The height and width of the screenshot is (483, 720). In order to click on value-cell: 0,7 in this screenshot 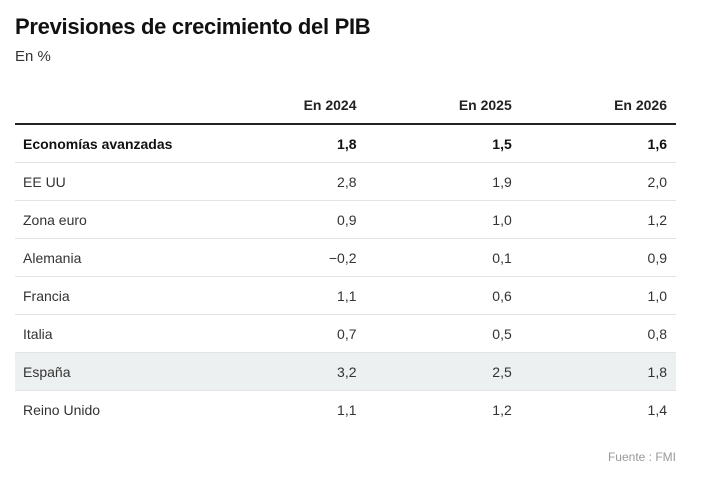, I will do `click(288, 333)`.